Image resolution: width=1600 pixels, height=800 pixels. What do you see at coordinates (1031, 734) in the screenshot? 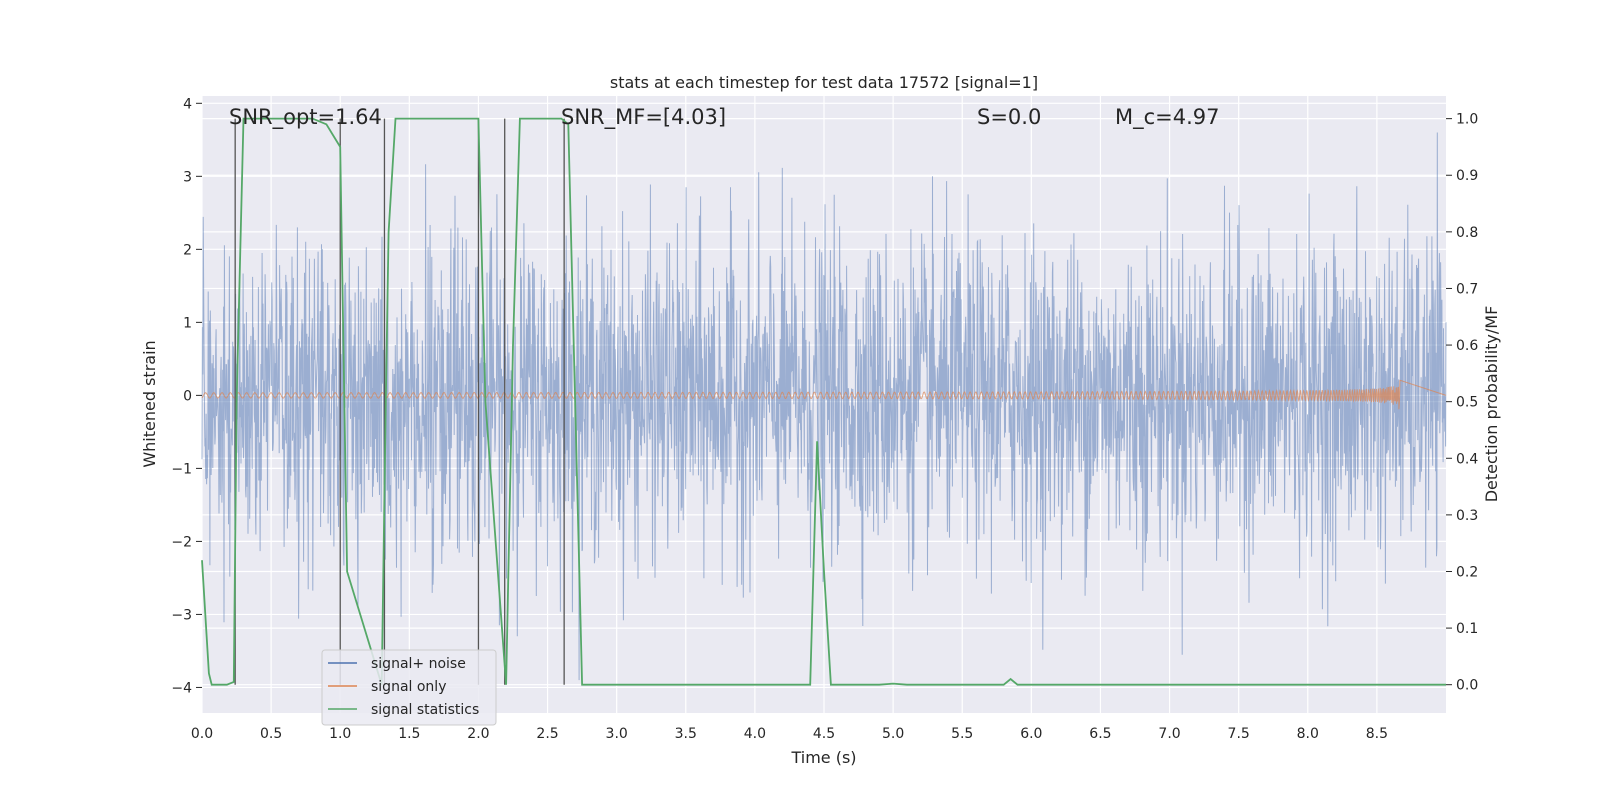
I see `x-tick-label: 6.0` at bounding box center [1031, 734].